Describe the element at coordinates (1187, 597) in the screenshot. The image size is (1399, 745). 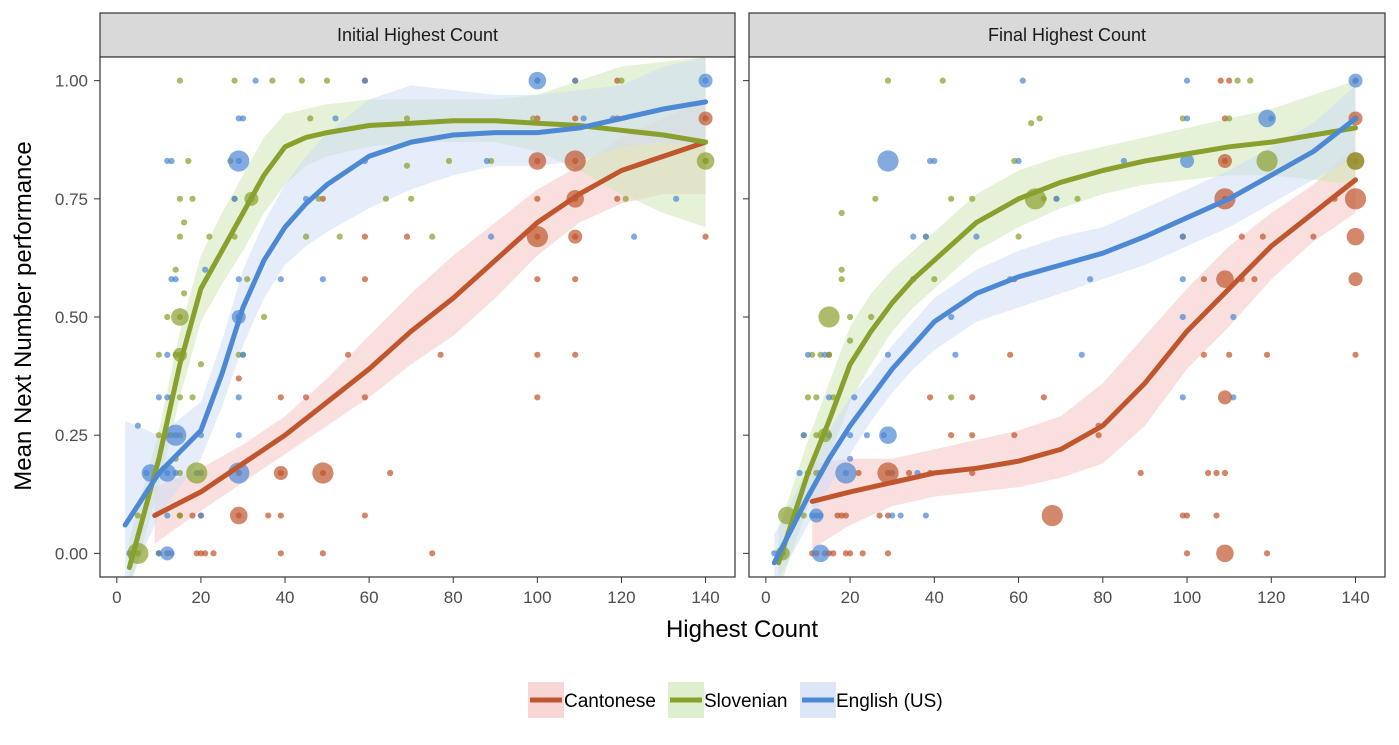
I see `x-tick-label: 100` at that location.